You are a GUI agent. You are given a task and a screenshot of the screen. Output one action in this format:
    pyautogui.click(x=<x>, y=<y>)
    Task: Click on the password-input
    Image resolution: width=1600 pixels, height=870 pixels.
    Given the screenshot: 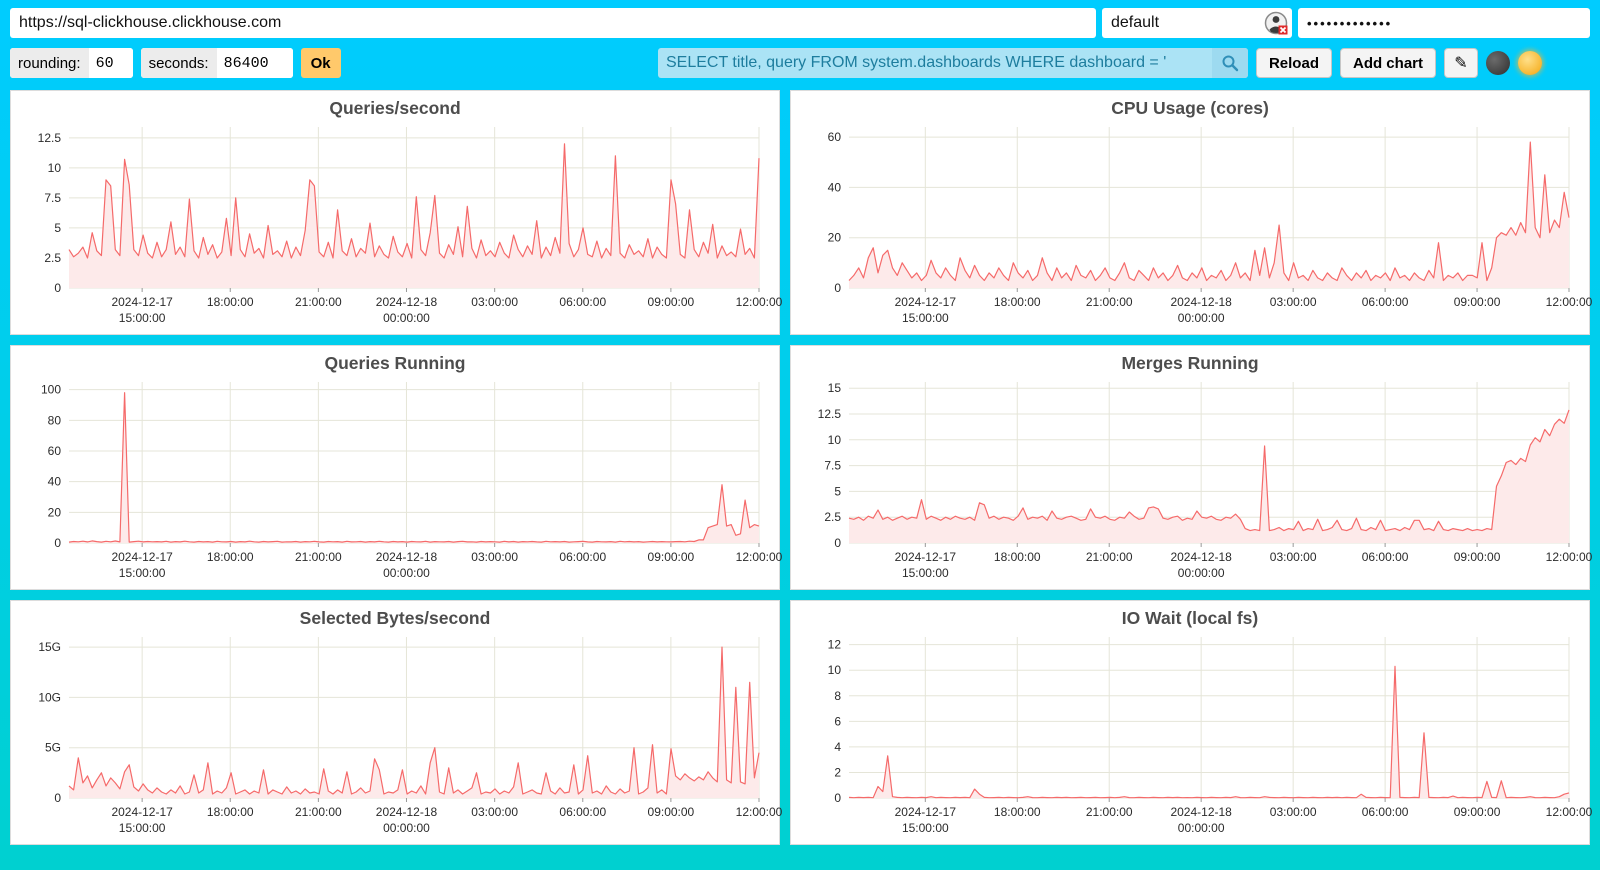 What is the action you would take?
    pyautogui.click(x=1444, y=23)
    